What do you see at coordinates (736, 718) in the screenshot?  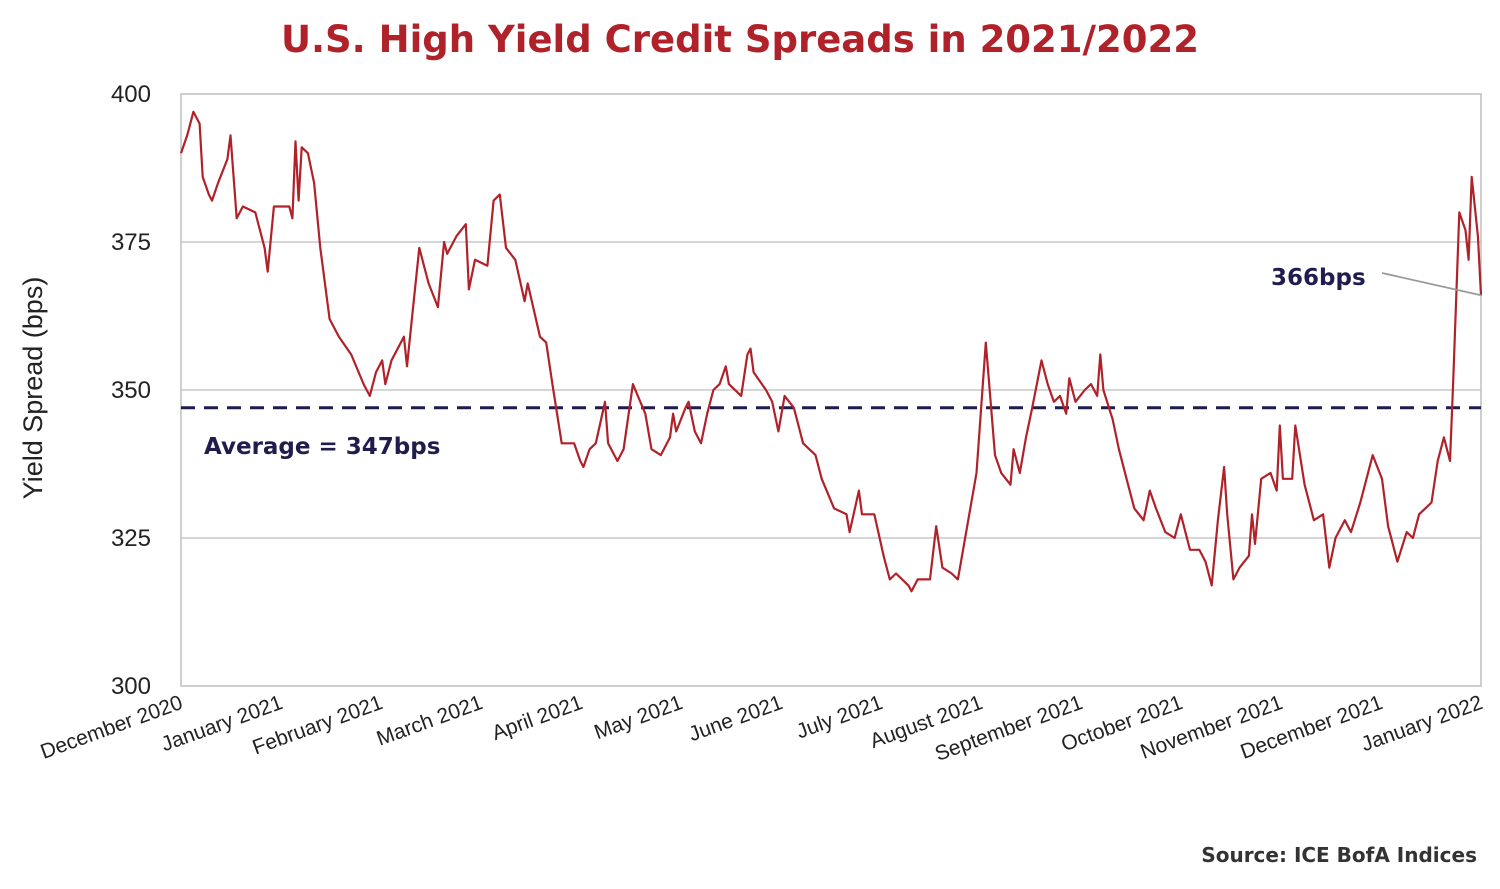 I see `x-tick-label: June 2021` at bounding box center [736, 718].